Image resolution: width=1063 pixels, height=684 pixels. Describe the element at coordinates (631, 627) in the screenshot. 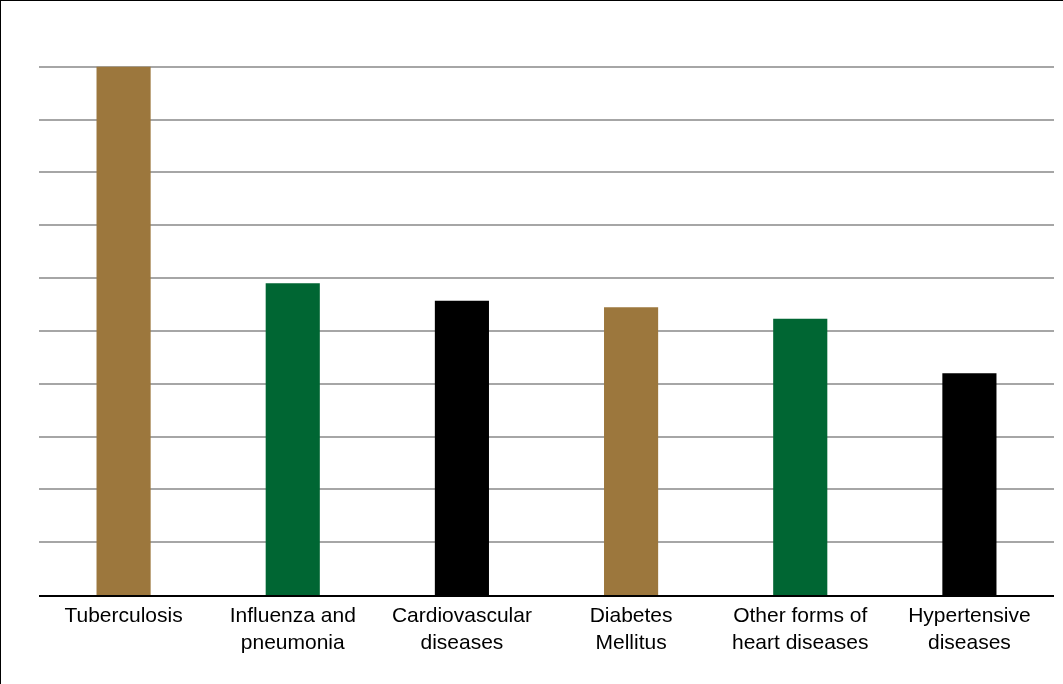

I see `x-tick-label: Diabetes Mellitus` at that location.